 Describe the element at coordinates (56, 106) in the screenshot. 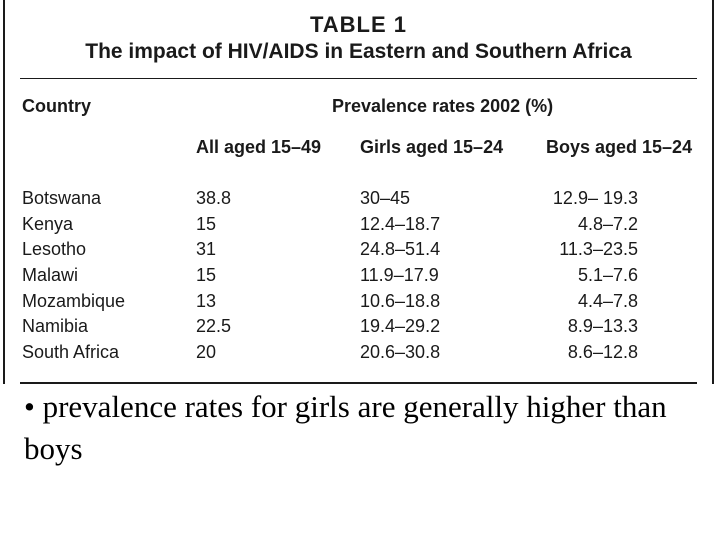

I see `header-country: Country` at that location.